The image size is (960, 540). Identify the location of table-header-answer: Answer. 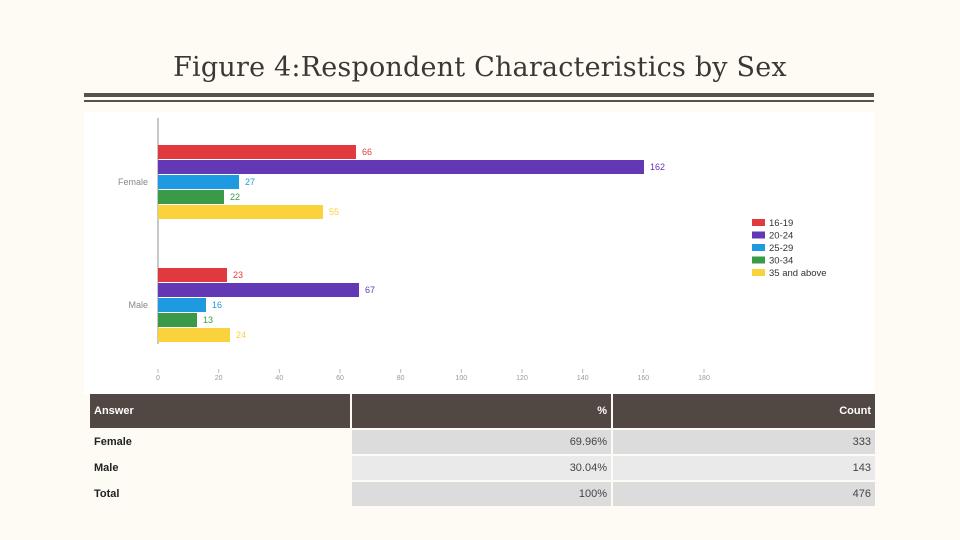
(220, 411).